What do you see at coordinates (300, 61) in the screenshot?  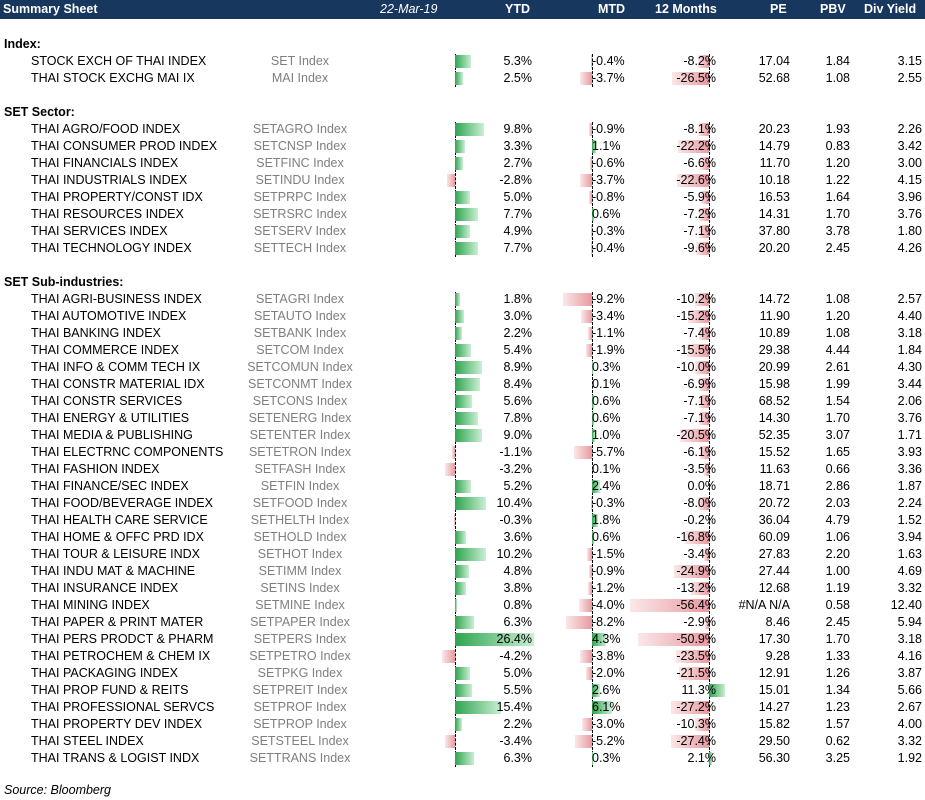 I see `ticker-link: SET Index` at bounding box center [300, 61].